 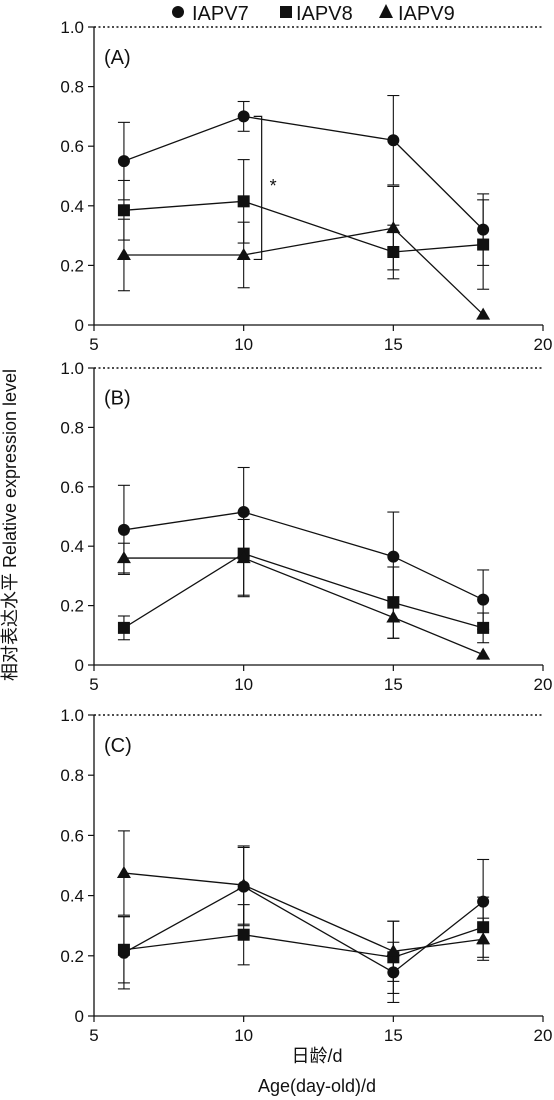 I want to click on legend-label-iapv7: IAPV7, so click(x=220, y=14).